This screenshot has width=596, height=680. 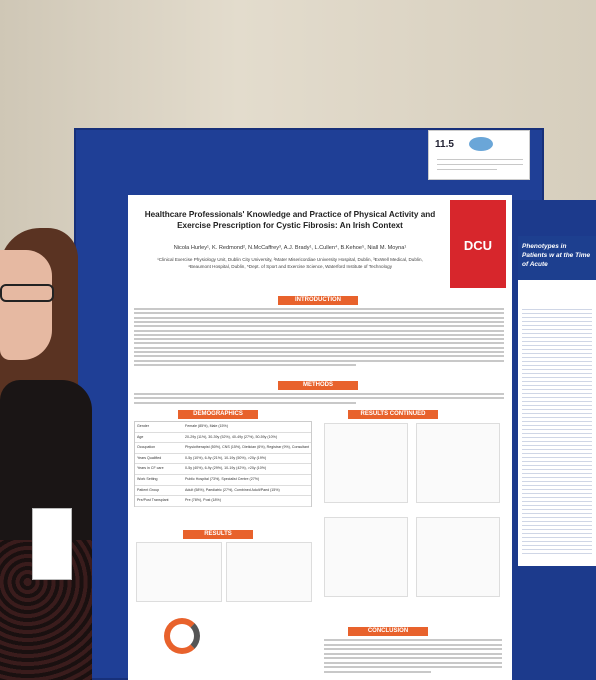 What do you see at coordinates (26, 305) in the screenshot?
I see `face` at bounding box center [26, 305].